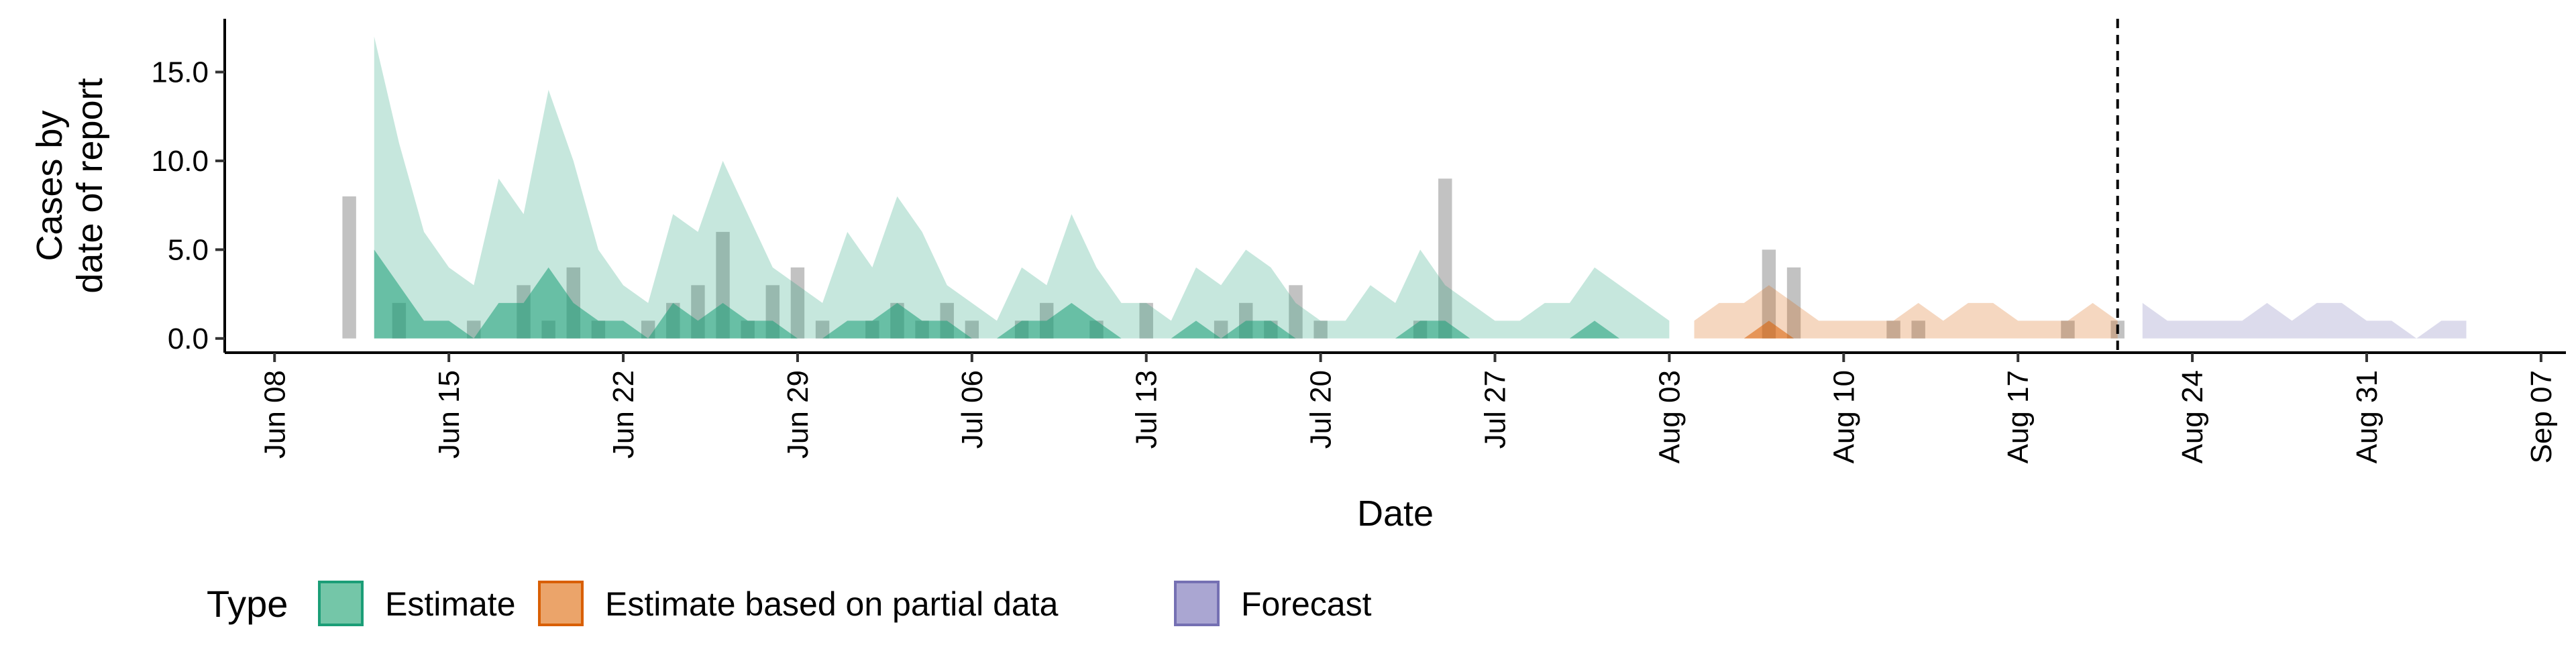 Image resolution: width=2576 pixels, height=647 pixels. Describe the element at coordinates (188, 249) in the screenshot. I see `y-tick-label: 5.0` at that location.